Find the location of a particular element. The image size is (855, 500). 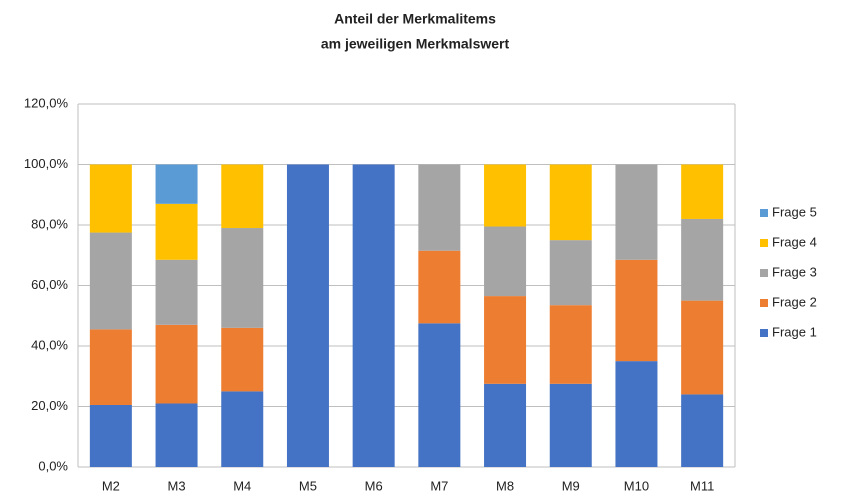

x-tick-label: M2 is located at coordinates (111, 485).